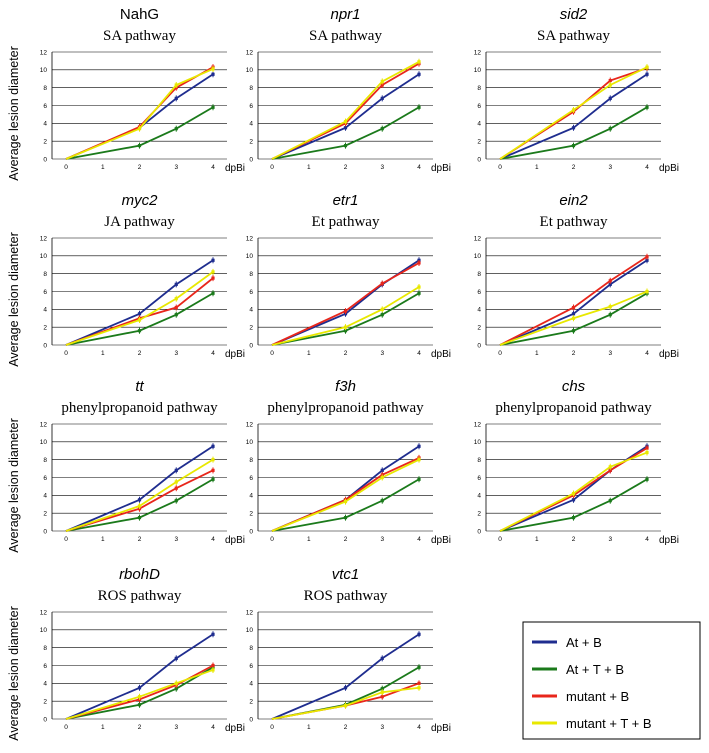 Image resolution: width=709 pixels, height=753 pixels. What do you see at coordinates (573, 116) in the screenshot?
I see `series-line-at-b` at bounding box center [573, 116].